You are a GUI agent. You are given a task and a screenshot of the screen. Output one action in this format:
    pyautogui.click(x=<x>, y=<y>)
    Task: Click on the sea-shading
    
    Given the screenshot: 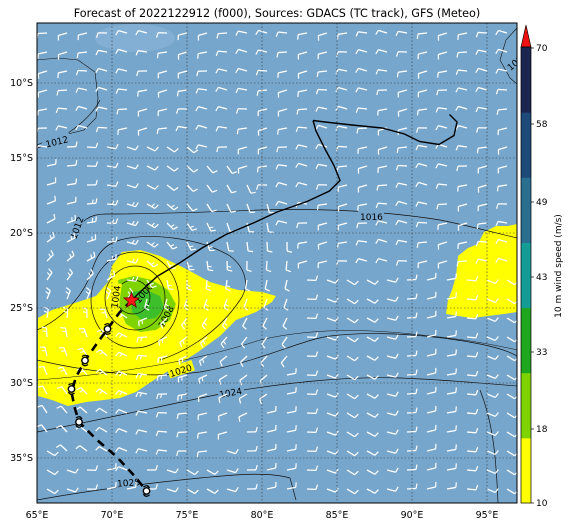 What is the action you would take?
    pyautogui.click(x=135, y=38)
    